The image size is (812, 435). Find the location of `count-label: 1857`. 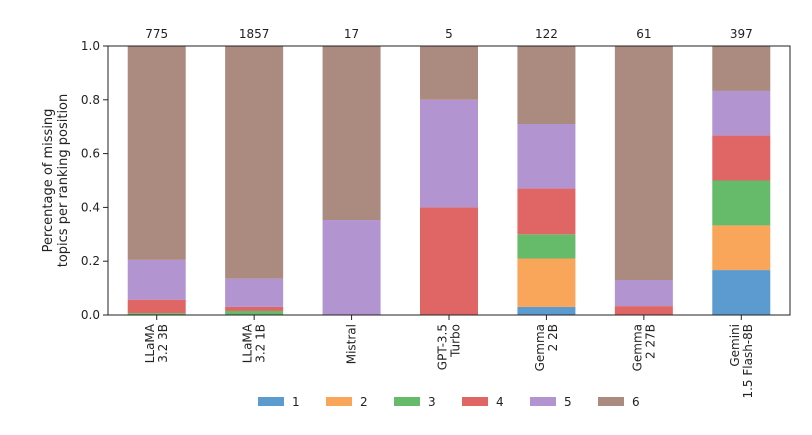

count-label: 1857 is located at coordinates (254, 34).